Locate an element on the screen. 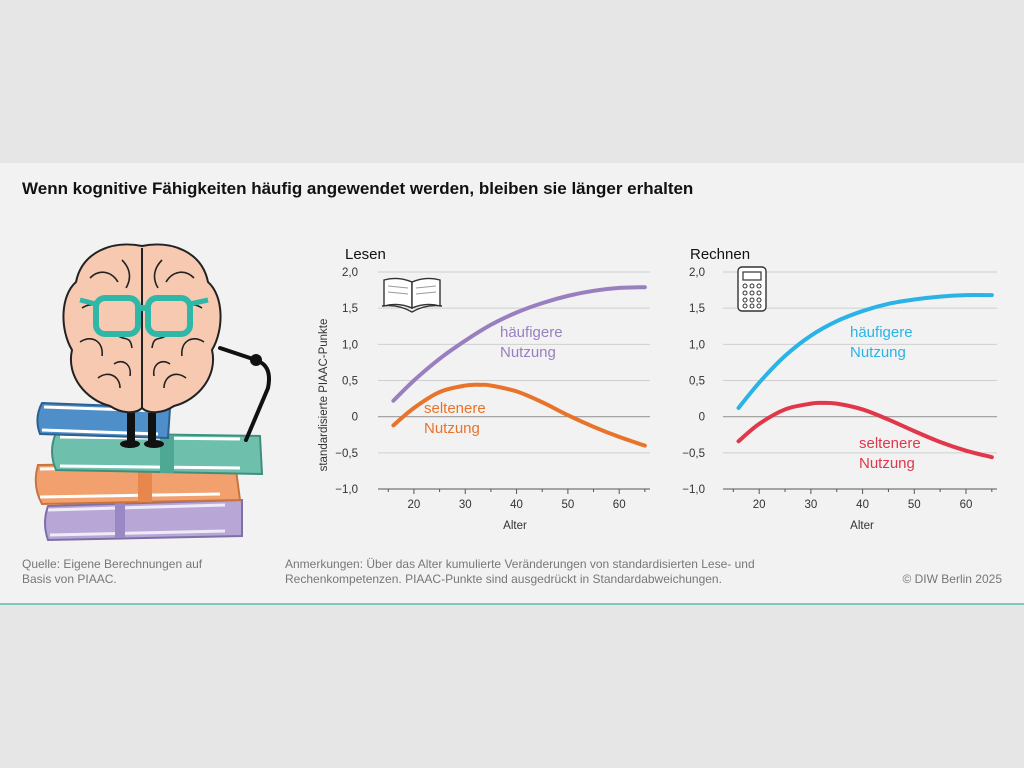 Image resolution: width=1024 pixels, height=768 pixels. glasses-icon is located at coordinates (144, 316).